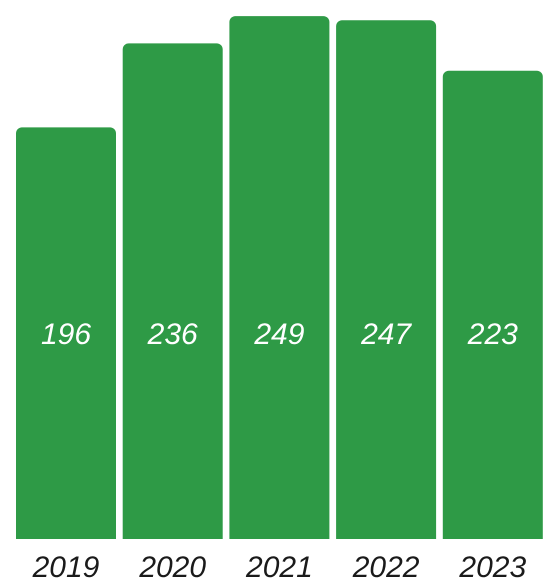 The image size is (553, 581). I want to click on bar-value-label-2023: 223, so click(492, 334).